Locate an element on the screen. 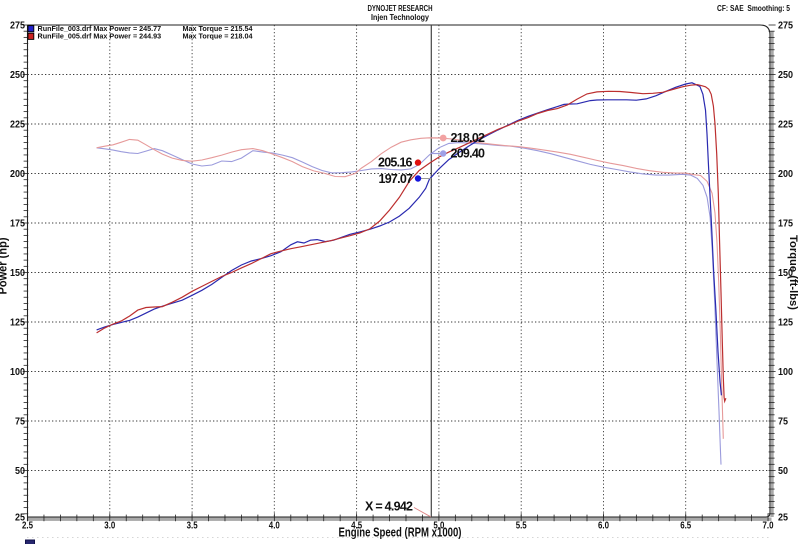 Image resolution: width=800 pixels, height=549 pixels. svg-text: 2.5 is located at coordinates (27, 526).